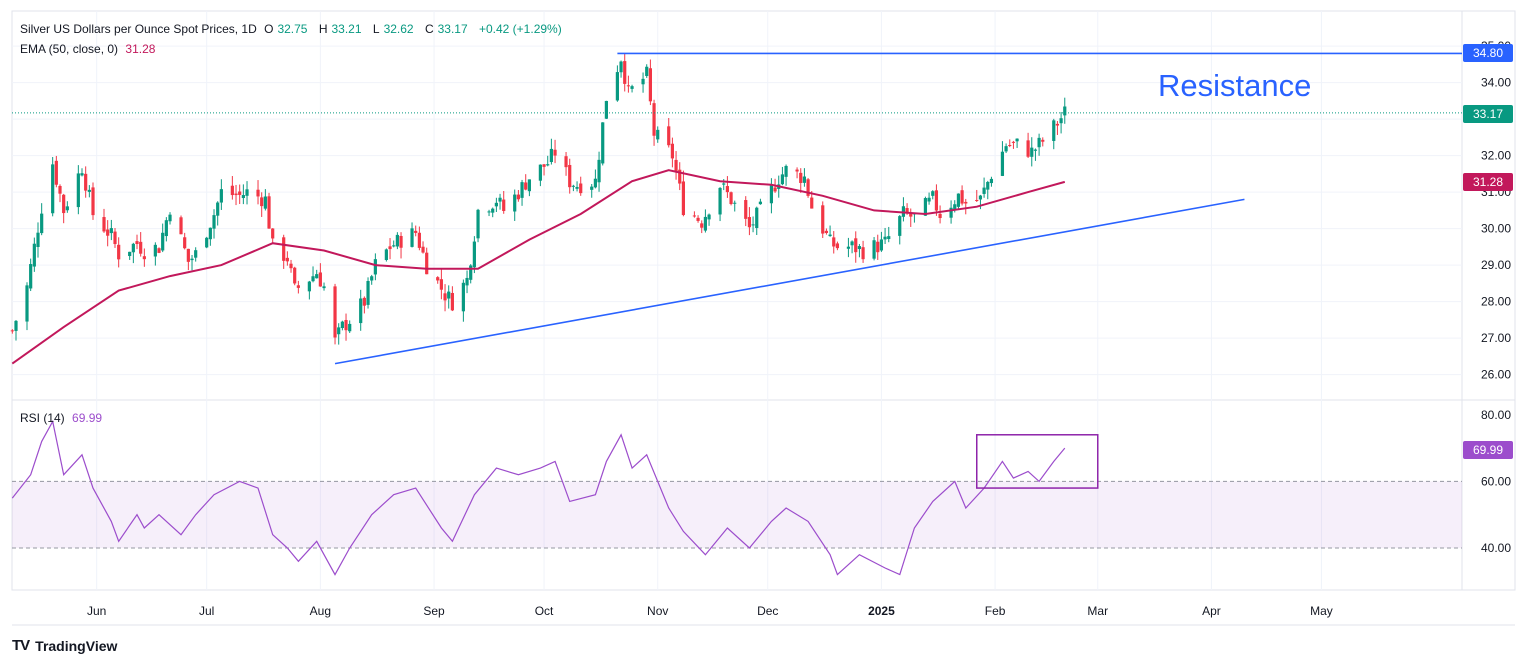  Describe the element at coordinates (292, 29) in the screenshot. I see `open-value: 32.75` at that location.